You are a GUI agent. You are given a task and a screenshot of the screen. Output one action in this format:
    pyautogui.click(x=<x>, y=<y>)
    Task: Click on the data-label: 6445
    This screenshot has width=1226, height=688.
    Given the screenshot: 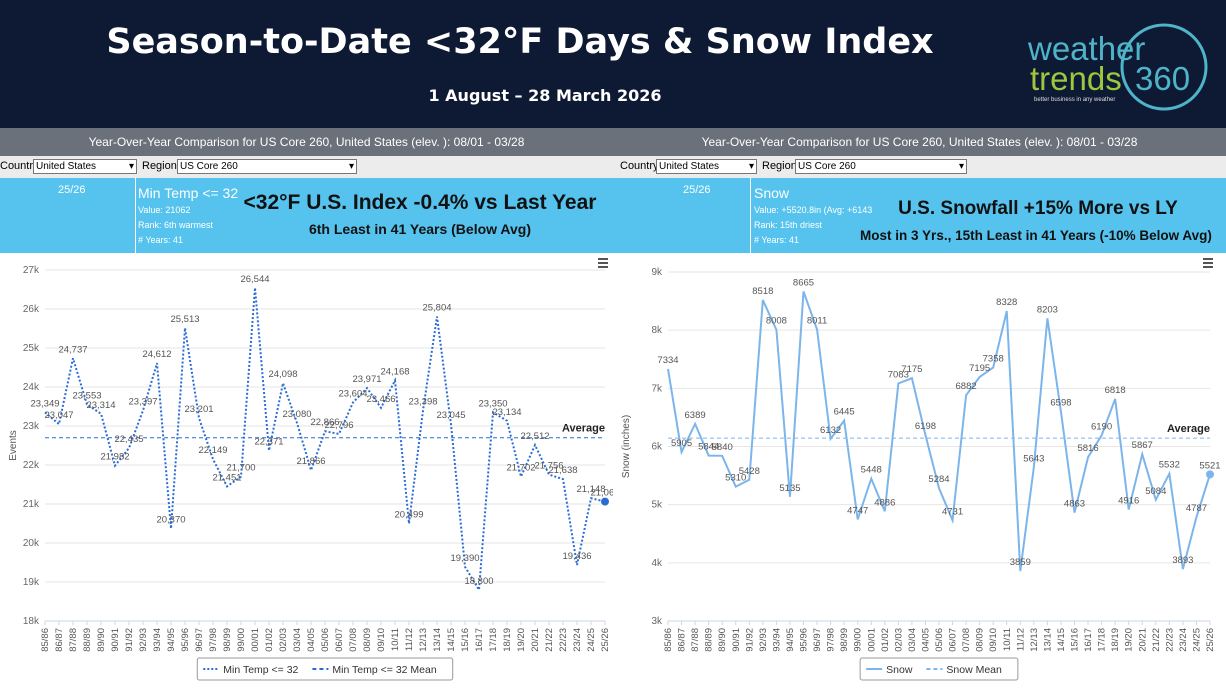 What is the action you would take?
    pyautogui.click(x=844, y=412)
    